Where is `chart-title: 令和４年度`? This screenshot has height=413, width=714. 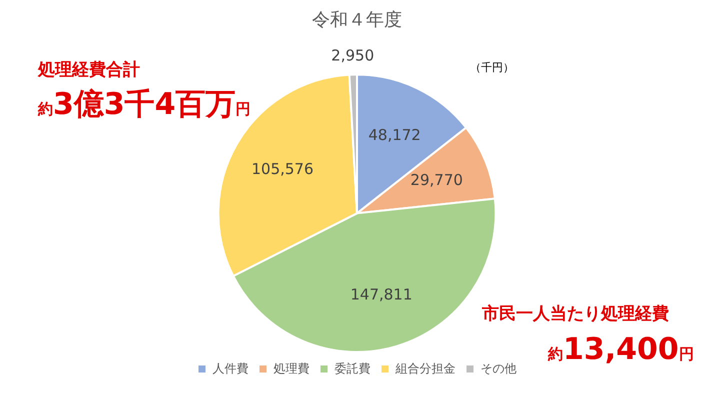 chart-title: 令和４年度 is located at coordinates (357, 19).